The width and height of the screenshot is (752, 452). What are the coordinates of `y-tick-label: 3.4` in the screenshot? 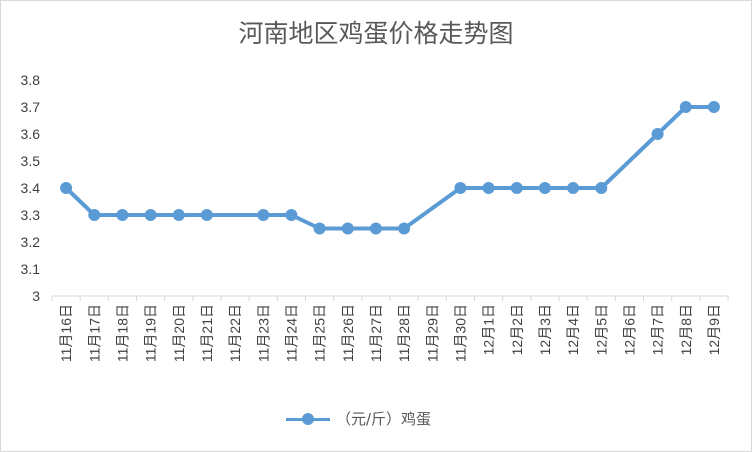 It's located at (31, 188).